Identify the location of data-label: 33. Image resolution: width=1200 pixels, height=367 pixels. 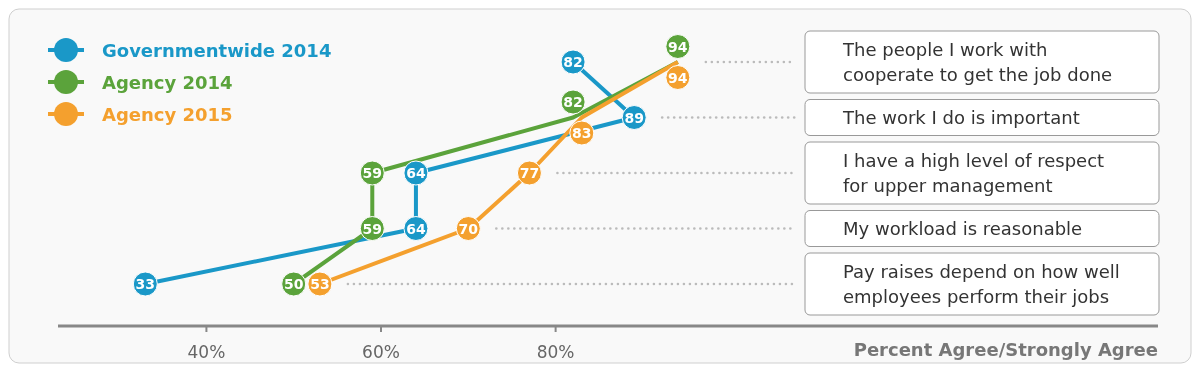
(145, 284).